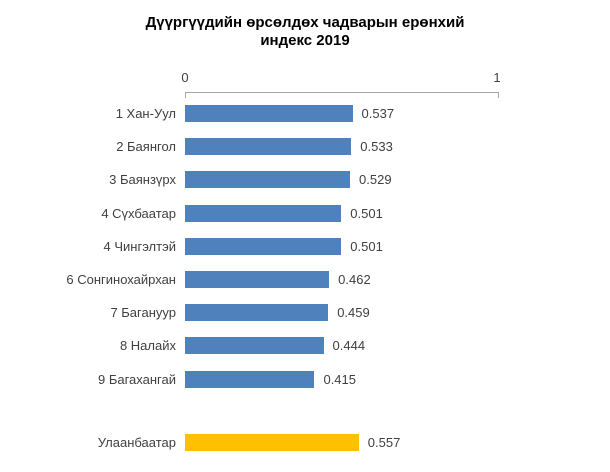 Image resolution: width=610 pixels, height=472 pixels. I want to click on bar-track: 0.557, so click(293, 442).